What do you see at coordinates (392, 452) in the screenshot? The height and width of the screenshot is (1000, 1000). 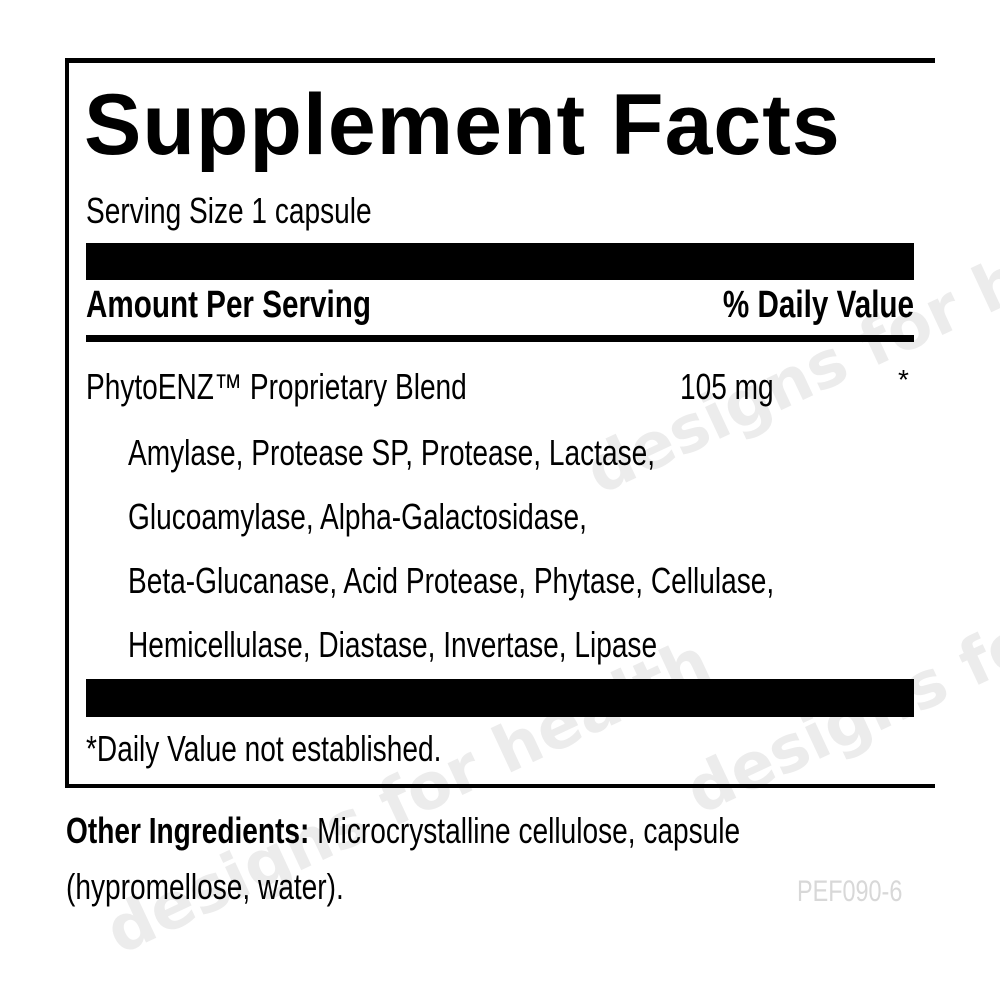 I see `blend-ingredient-line: Amylase, Protease SP, Protease, Lactase,` at bounding box center [392, 452].